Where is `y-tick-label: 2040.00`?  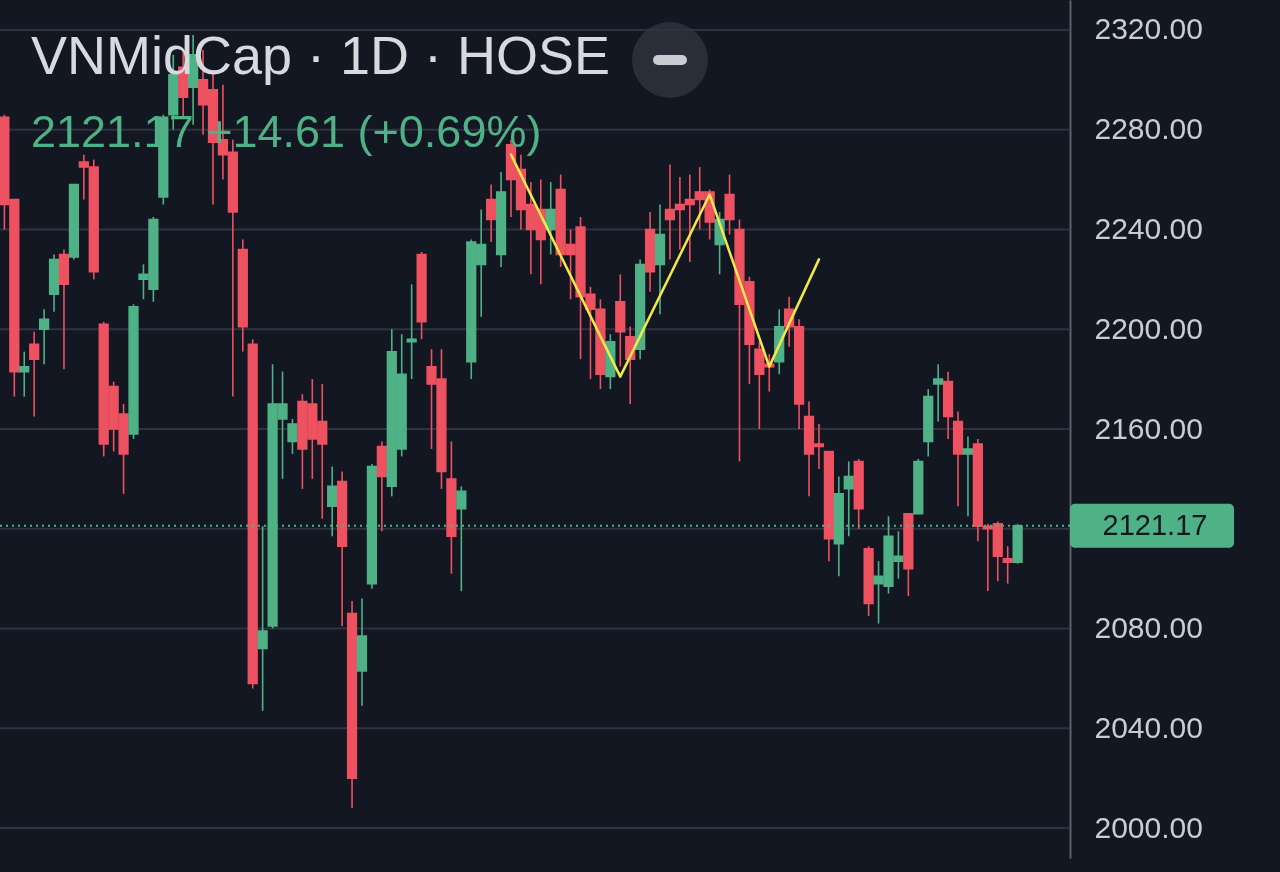 y-tick-label: 2040.00 is located at coordinates (1148, 727).